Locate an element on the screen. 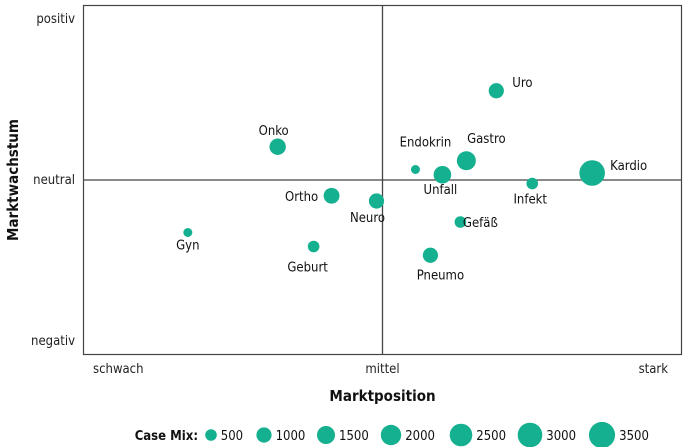 The image size is (683, 447). x-tick-labels: schwach mittel stark is located at coordinates (380, 369).